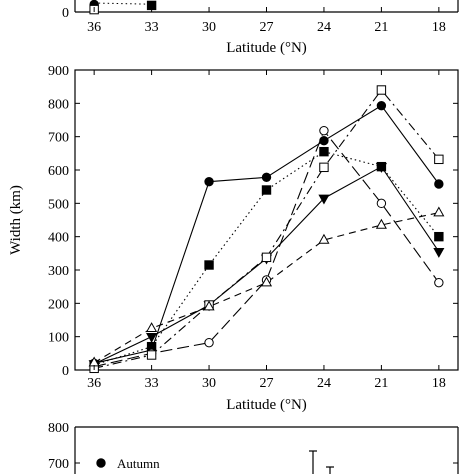 The image size is (474, 474). I want to click on y-tick-label: 200, so click(58, 304).